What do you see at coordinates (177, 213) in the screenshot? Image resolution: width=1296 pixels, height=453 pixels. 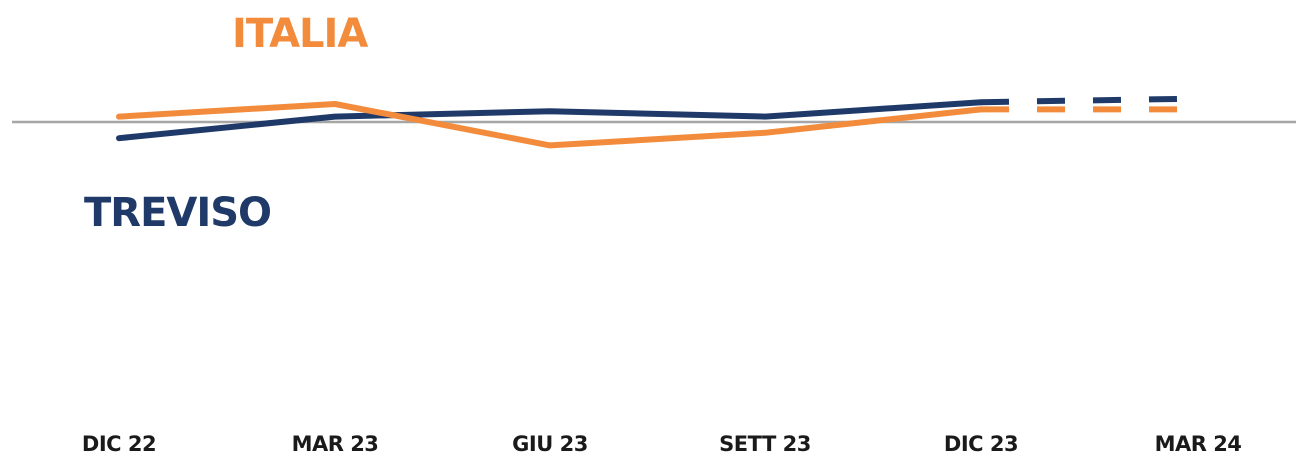 I see `series-label-treviso: TREVISO` at bounding box center [177, 213].